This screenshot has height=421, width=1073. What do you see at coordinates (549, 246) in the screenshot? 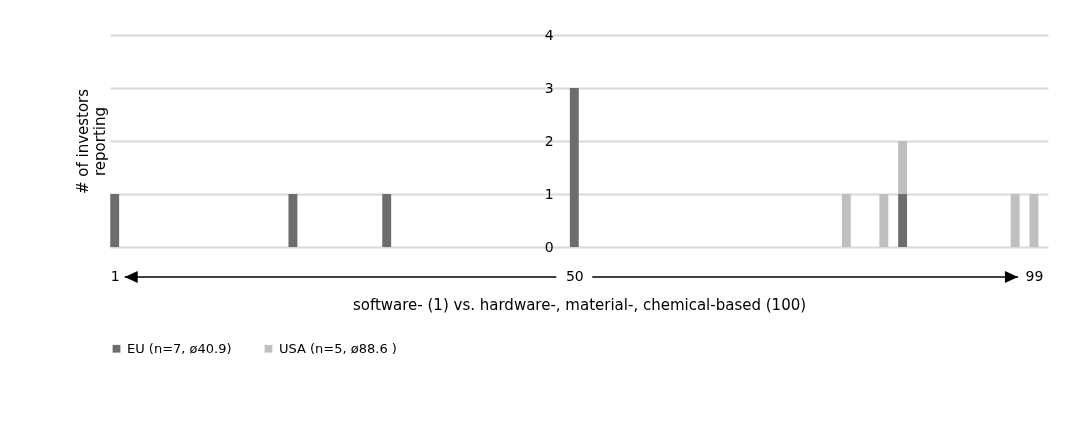
I see `y-tick-label: 0` at bounding box center [549, 246].